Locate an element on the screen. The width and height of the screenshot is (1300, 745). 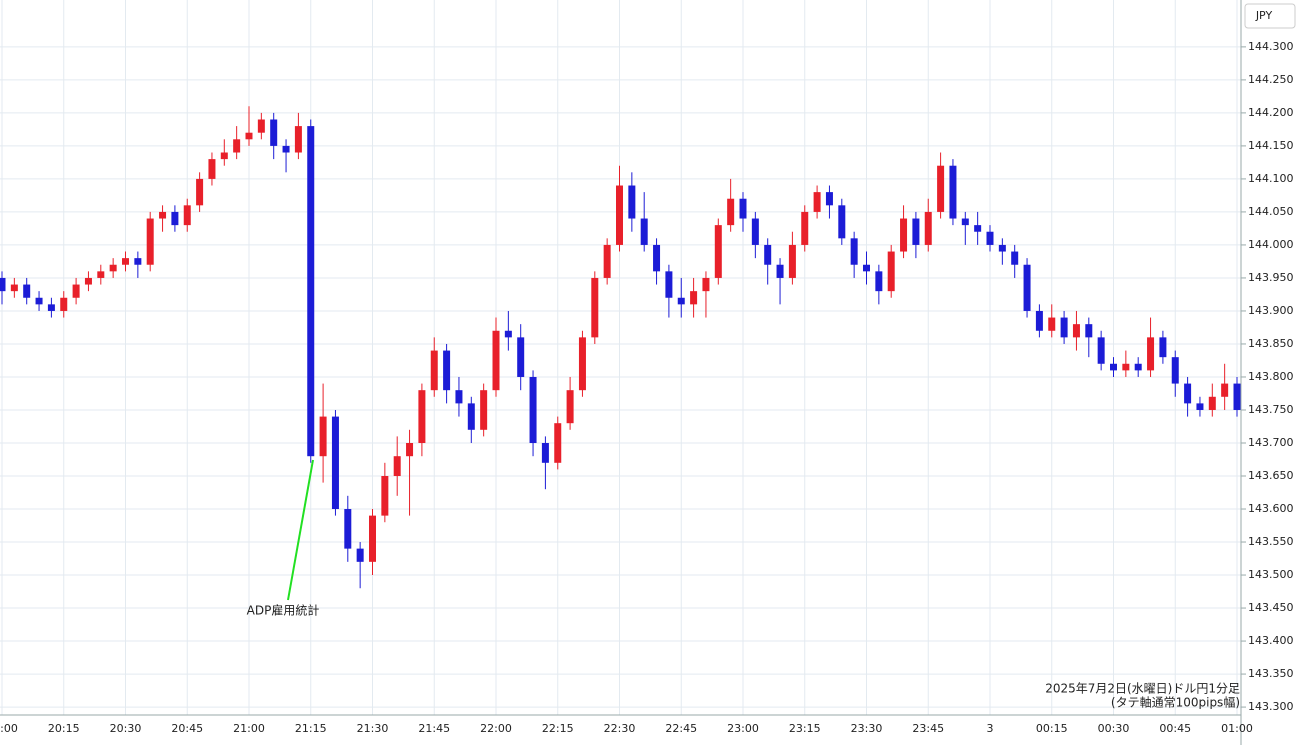
y-tick-label: 143.400 is located at coordinates (1271, 640).